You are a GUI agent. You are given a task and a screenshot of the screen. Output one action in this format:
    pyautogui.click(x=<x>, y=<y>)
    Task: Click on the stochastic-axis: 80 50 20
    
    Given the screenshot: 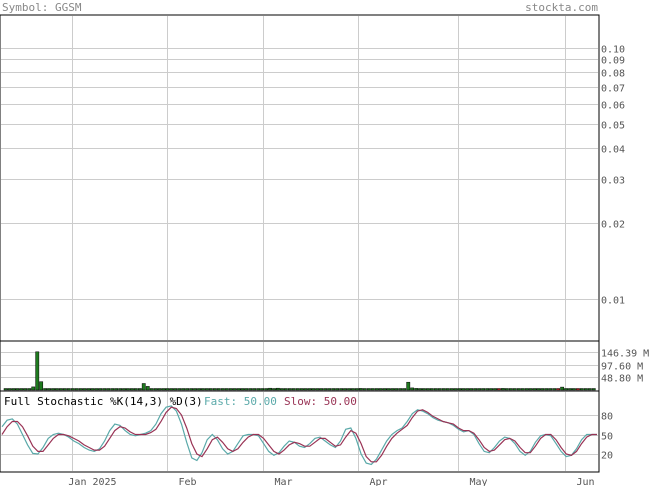 What is the action you would take?
    pyautogui.click(x=607, y=437)
    